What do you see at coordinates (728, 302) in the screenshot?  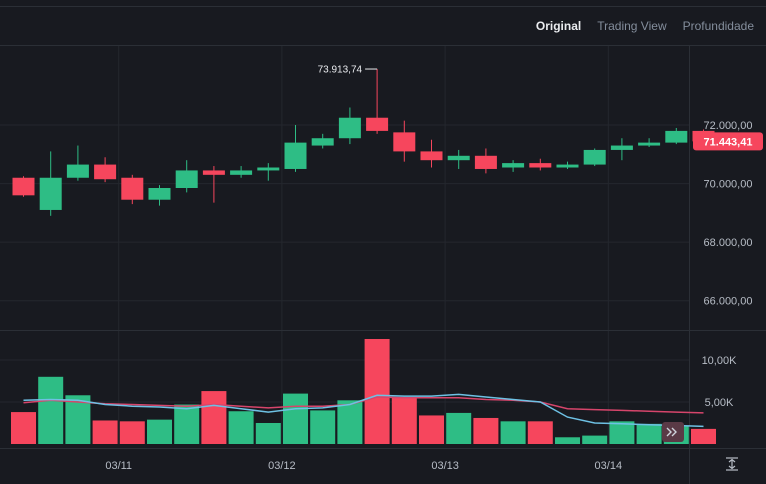 I see `price-tick-label: 66.000,00` at bounding box center [728, 302].